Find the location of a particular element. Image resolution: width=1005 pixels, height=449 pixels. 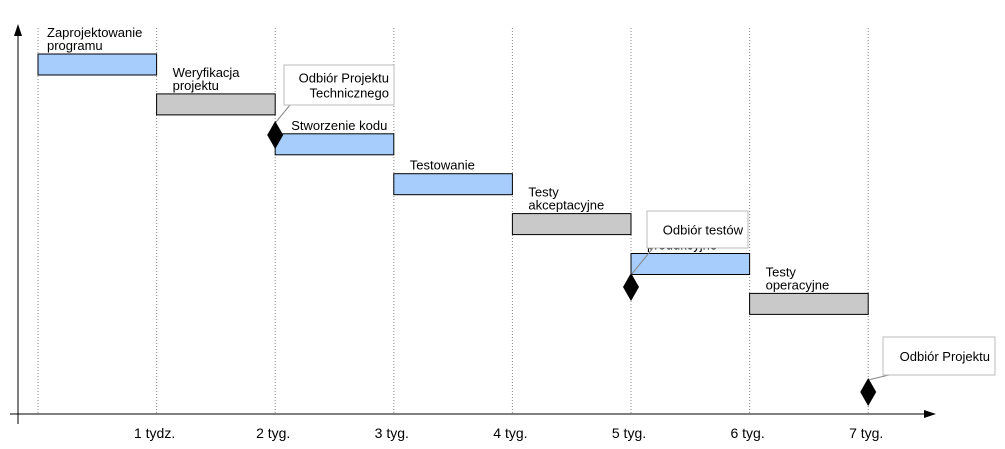

task-label: Stworzenie kodu is located at coordinates (339, 125).